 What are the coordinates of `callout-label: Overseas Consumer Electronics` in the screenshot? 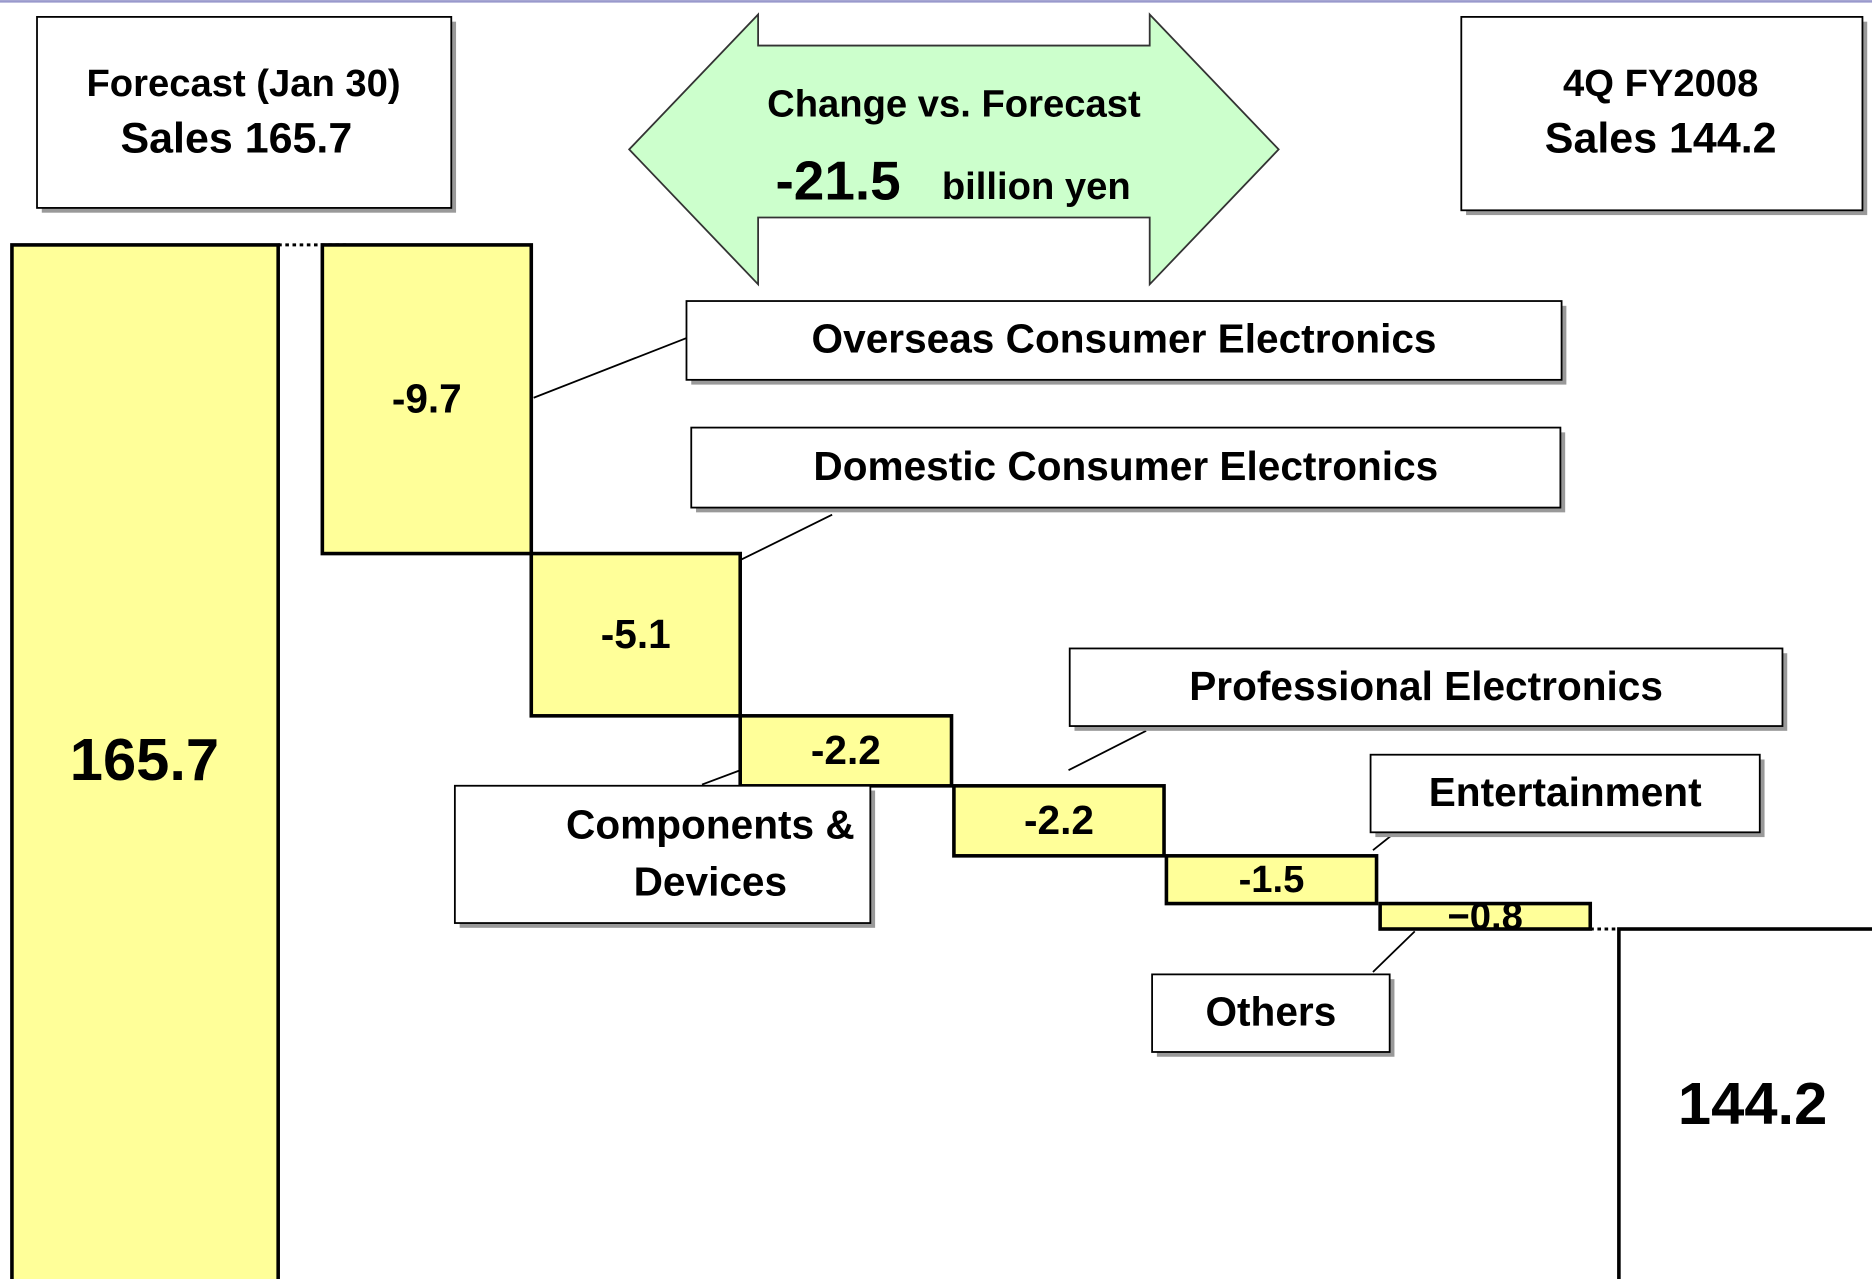 It's located at (1124, 339).